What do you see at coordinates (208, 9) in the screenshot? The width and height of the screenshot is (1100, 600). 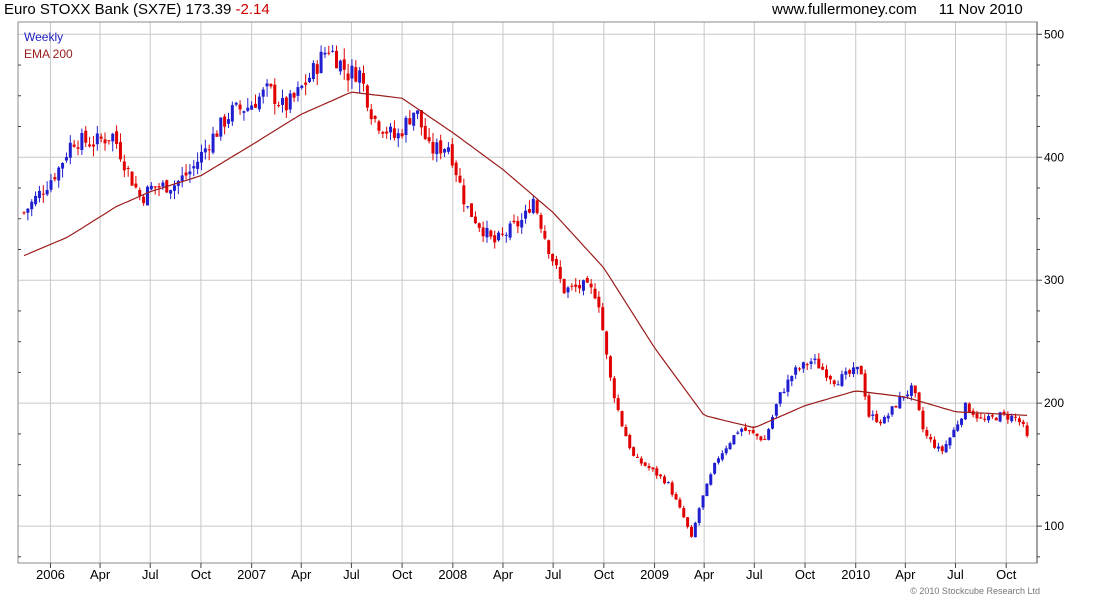 I see `last-price: 173.39` at bounding box center [208, 9].